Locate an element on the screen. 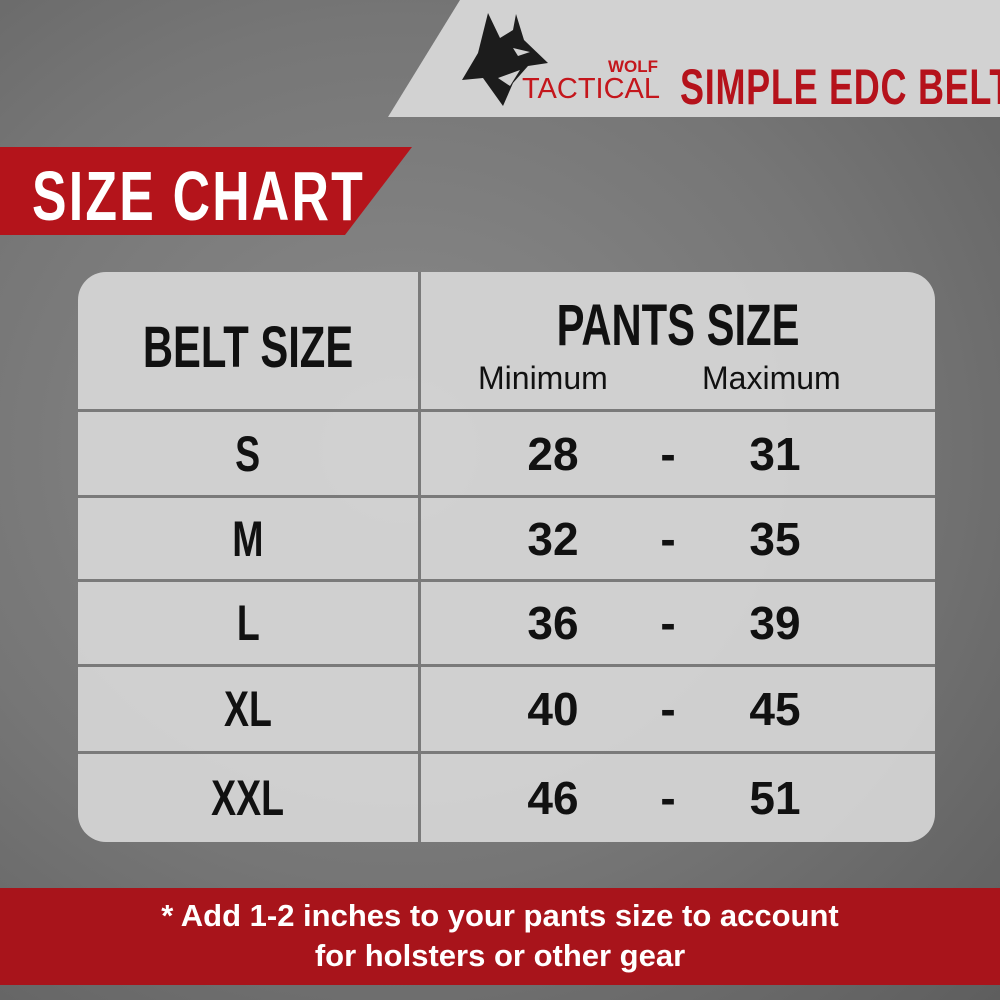 The image size is (1000, 1000). table-row: M 32 - 35 is located at coordinates (506, 538).